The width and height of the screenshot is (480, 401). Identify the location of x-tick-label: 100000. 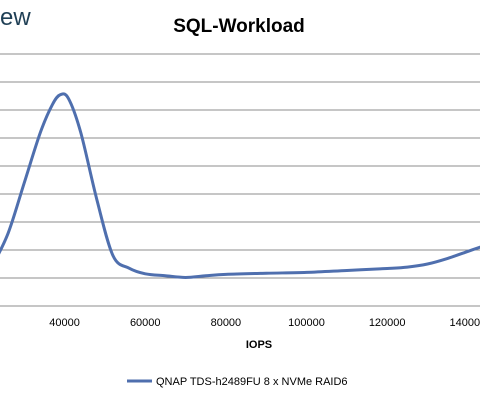
(306, 323).